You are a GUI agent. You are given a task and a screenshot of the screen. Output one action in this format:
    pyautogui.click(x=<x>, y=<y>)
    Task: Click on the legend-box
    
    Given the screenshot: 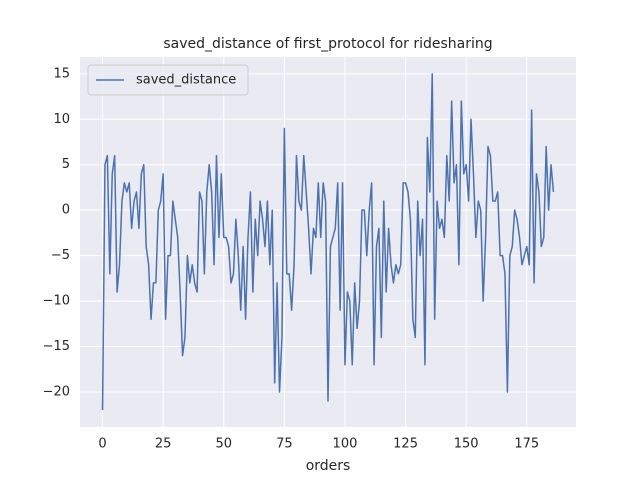 What is the action you would take?
    pyautogui.click(x=168, y=80)
    